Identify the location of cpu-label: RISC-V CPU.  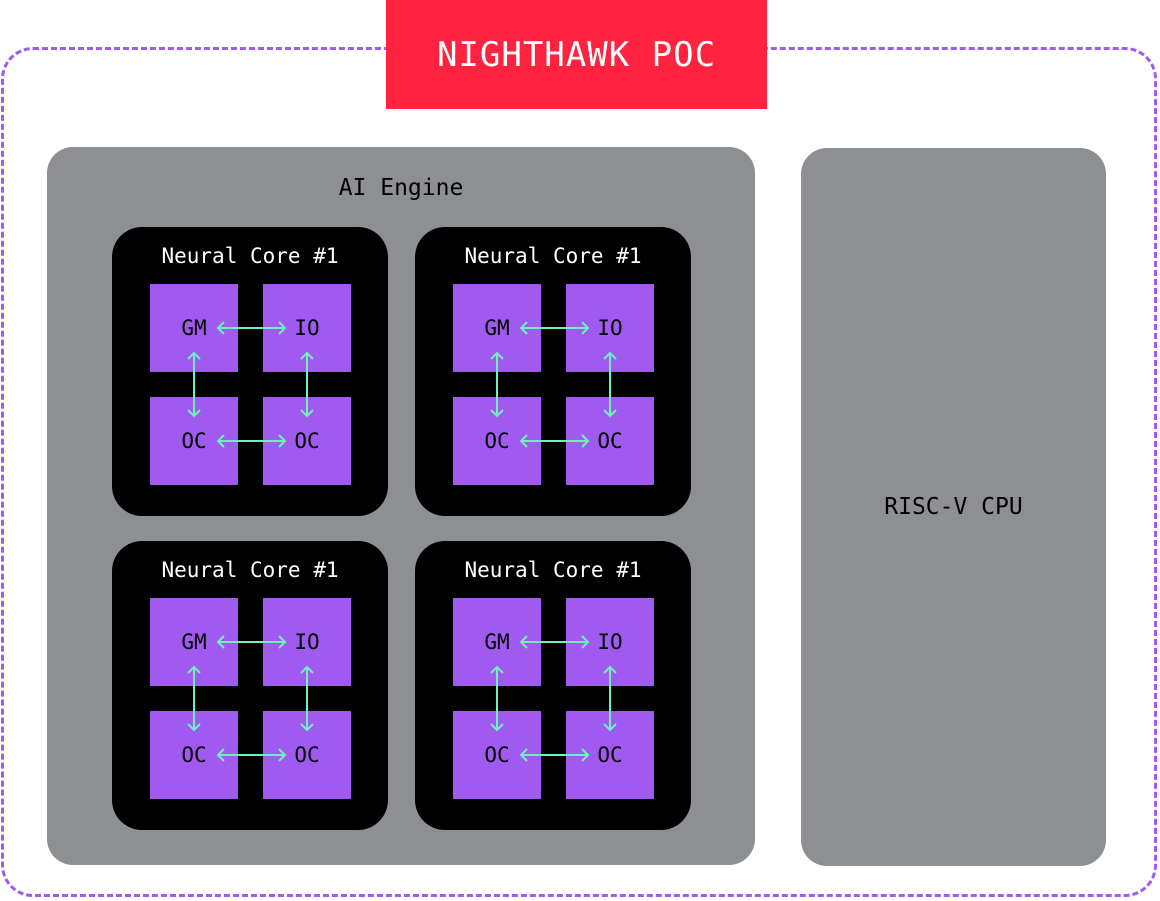
(953, 507).